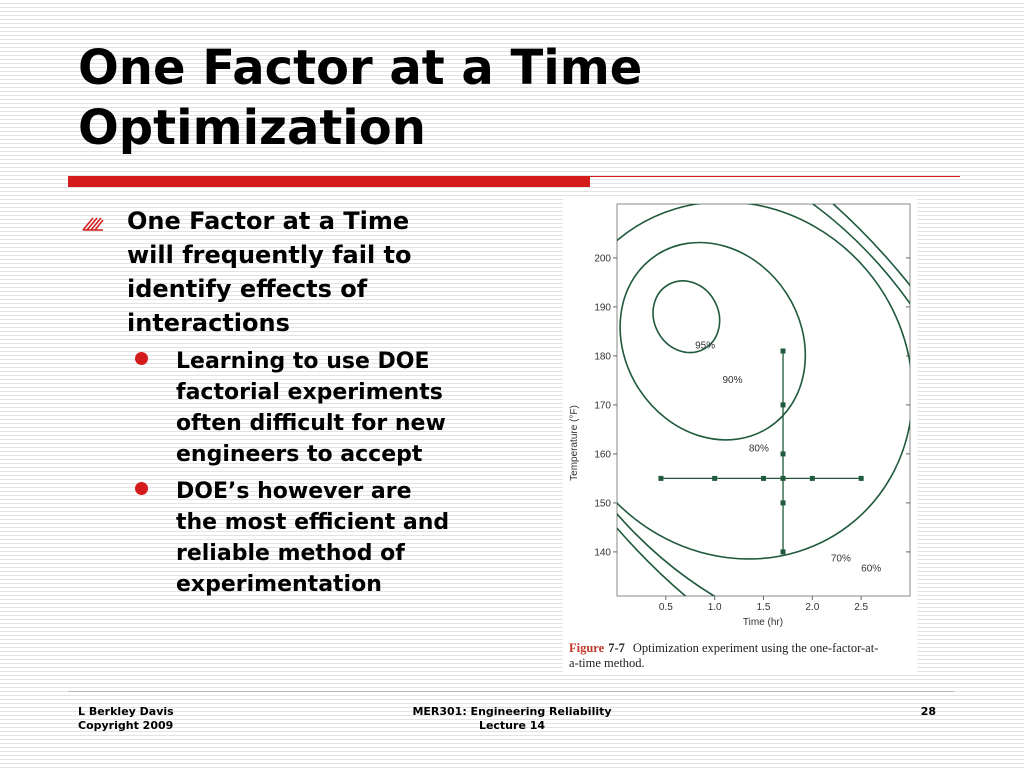  What do you see at coordinates (602, 503) in the screenshot?
I see `y-tick-label: 150` at bounding box center [602, 503].